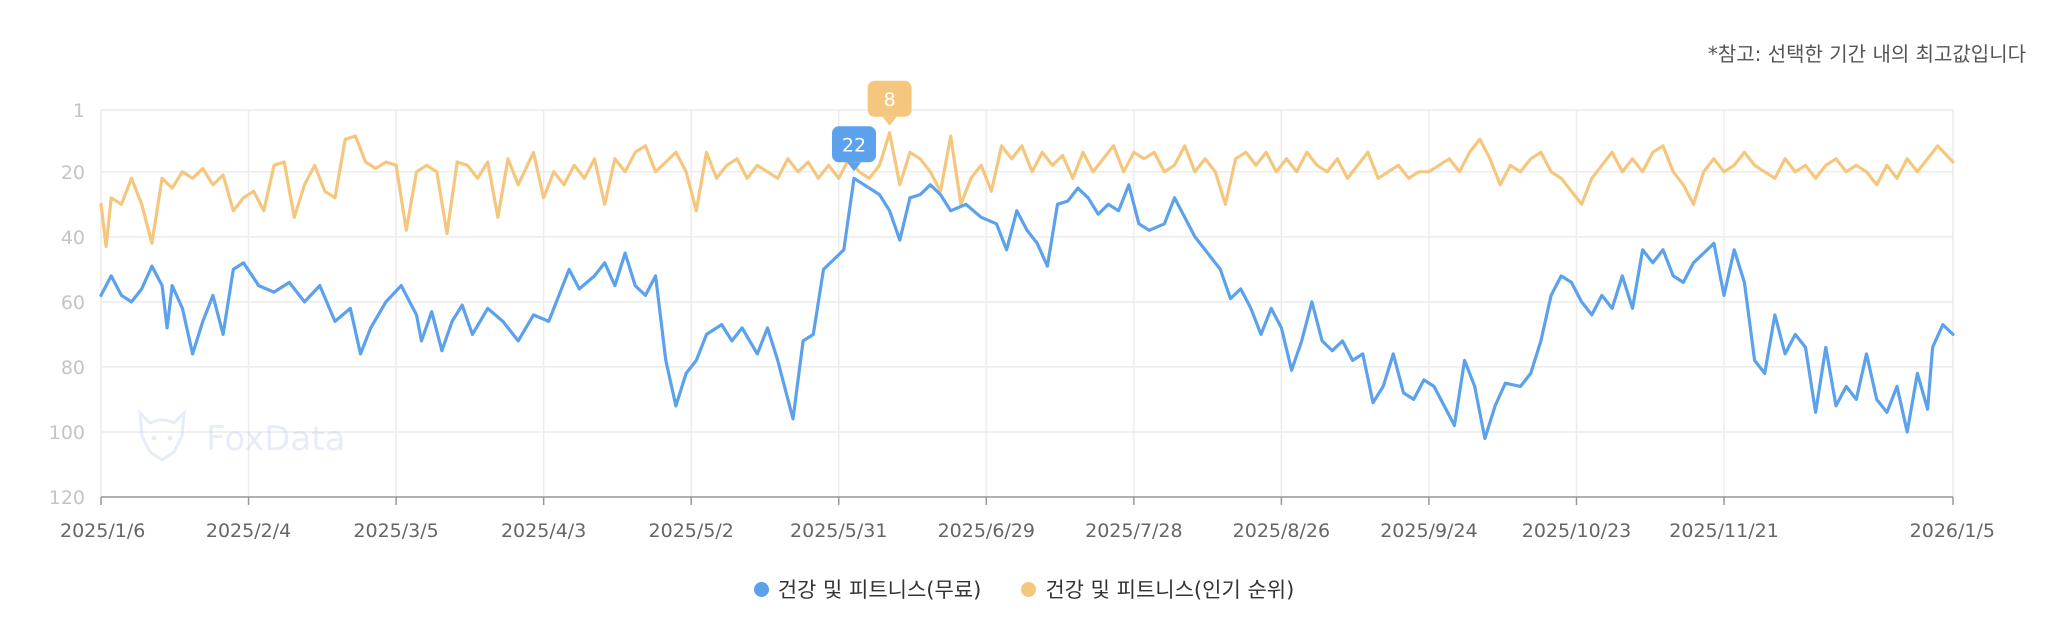 Image resolution: width=2048 pixels, height=631 pixels. I want to click on callout-value: 22, so click(854, 145).